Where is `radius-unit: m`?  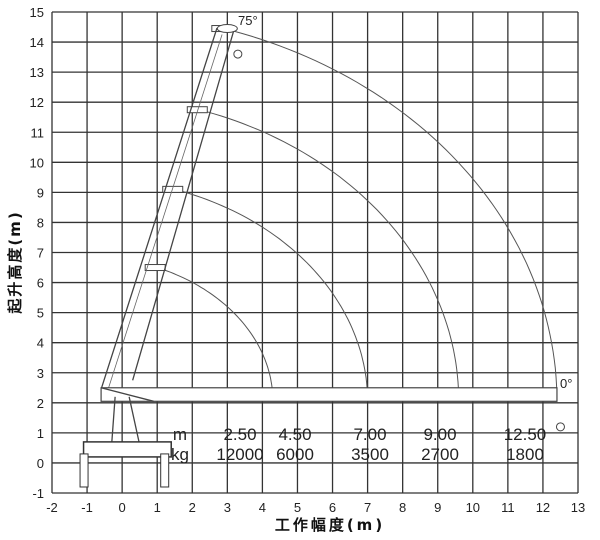 radius-unit: m is located at coordinates (180, 434).